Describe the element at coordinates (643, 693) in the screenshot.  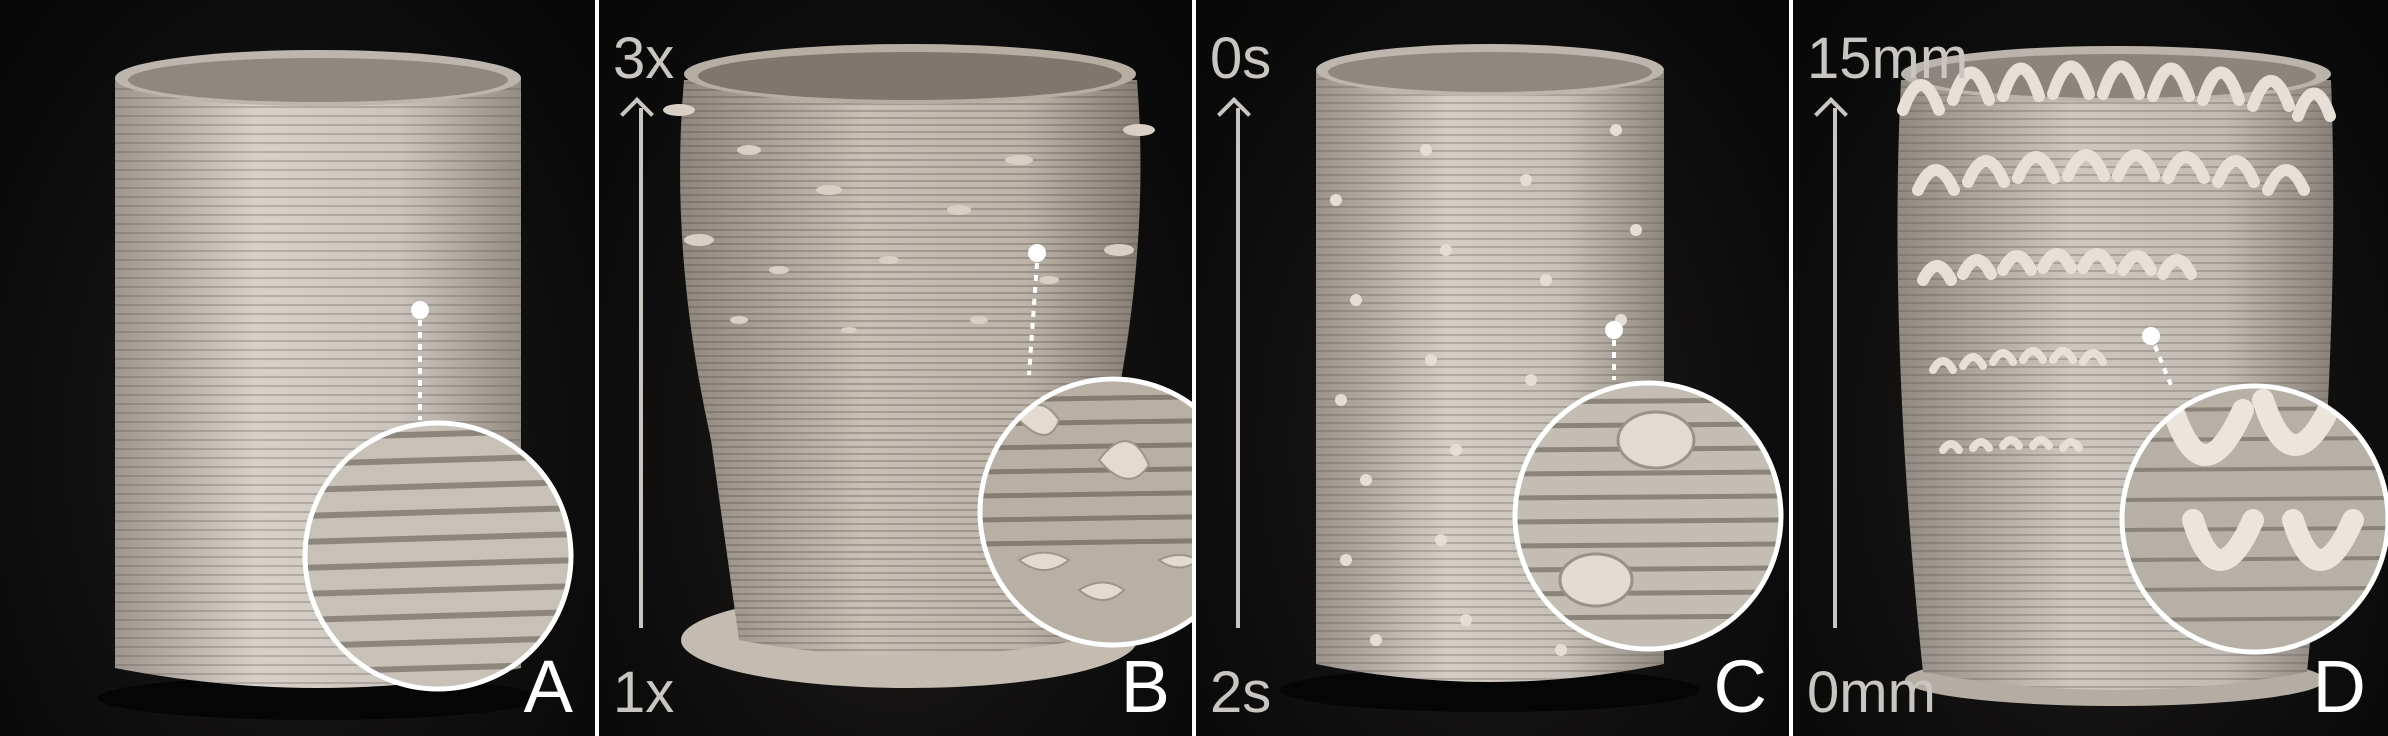
I see `scale-bottom-label: 1x` at that location.